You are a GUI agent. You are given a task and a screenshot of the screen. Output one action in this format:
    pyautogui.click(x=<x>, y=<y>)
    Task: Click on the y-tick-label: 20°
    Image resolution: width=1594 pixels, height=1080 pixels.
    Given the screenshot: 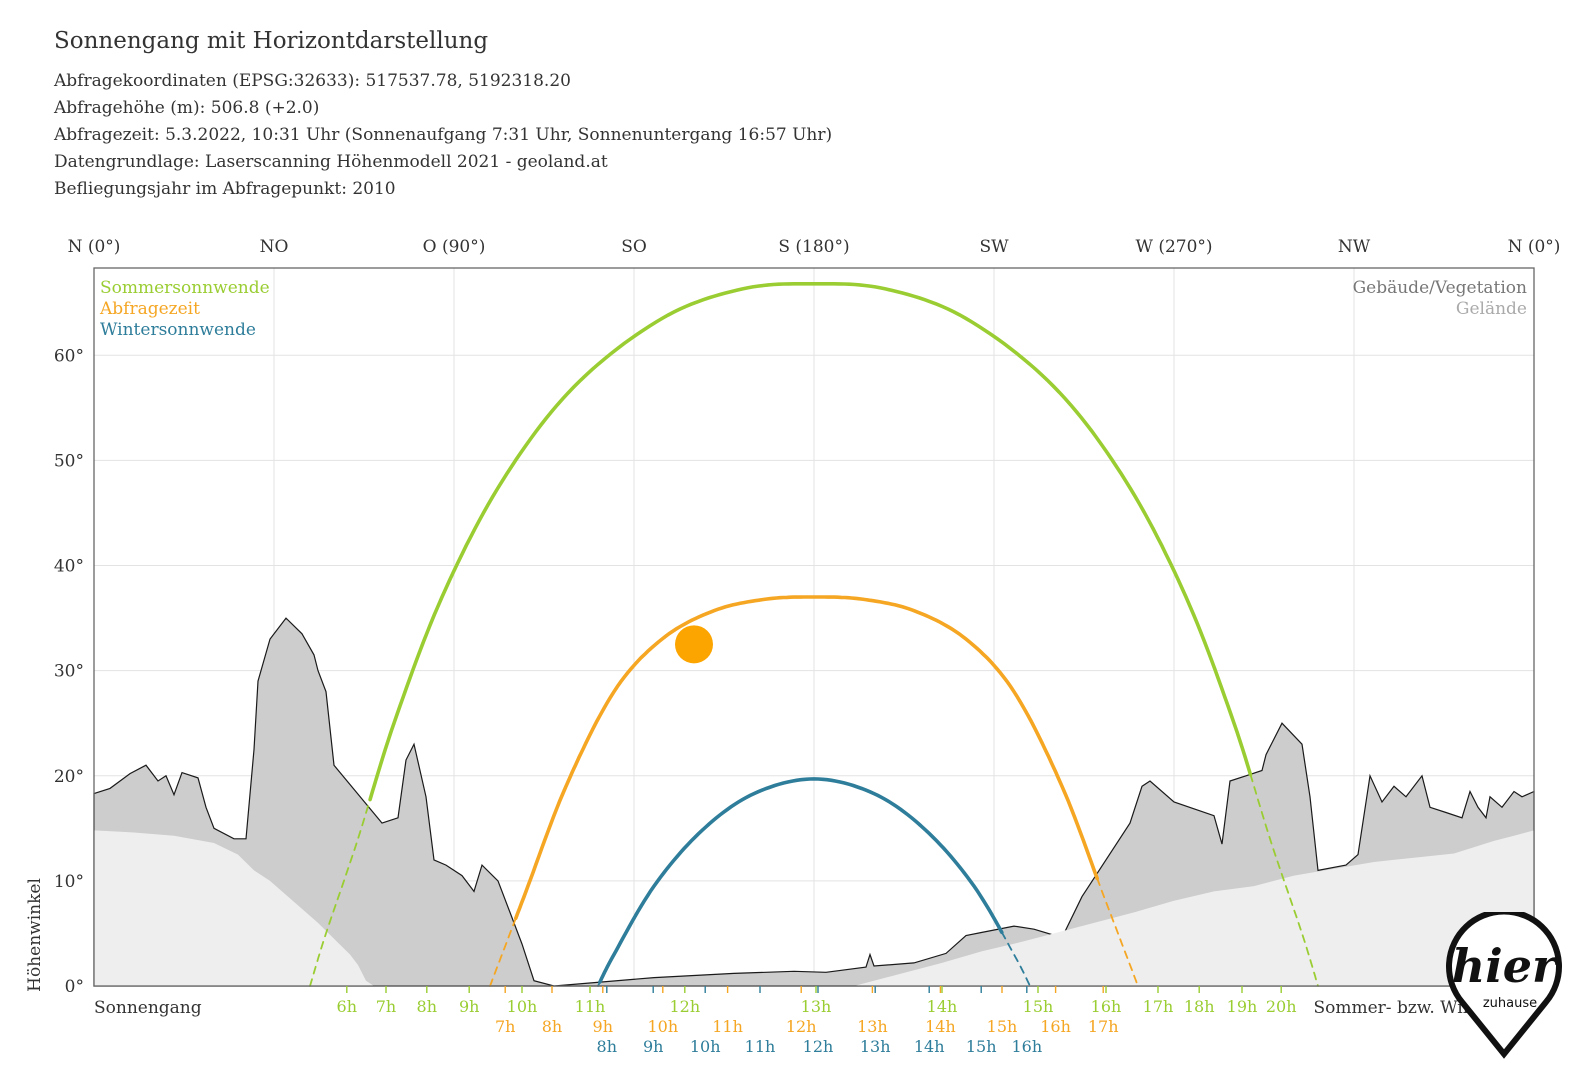 What is the action you would take?
    pyautogui.click(x=69, y=777)
    